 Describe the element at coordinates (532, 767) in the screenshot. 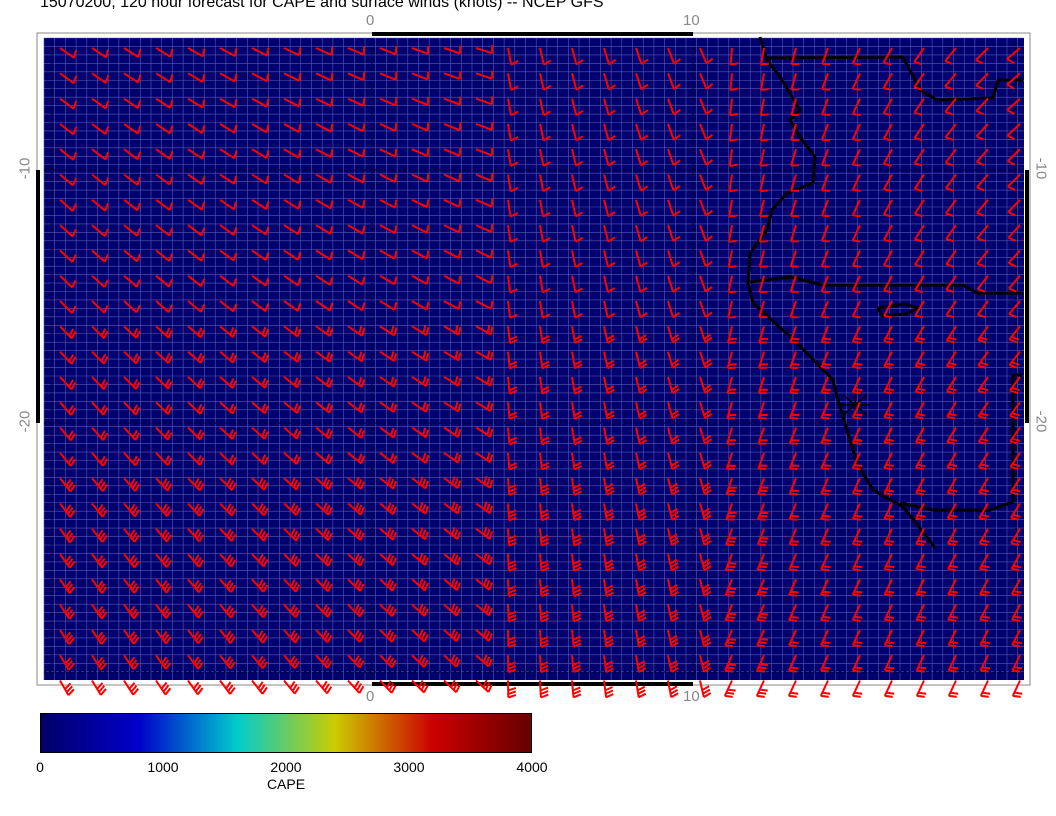

I see `colorbar-tick: 4000` at that location.